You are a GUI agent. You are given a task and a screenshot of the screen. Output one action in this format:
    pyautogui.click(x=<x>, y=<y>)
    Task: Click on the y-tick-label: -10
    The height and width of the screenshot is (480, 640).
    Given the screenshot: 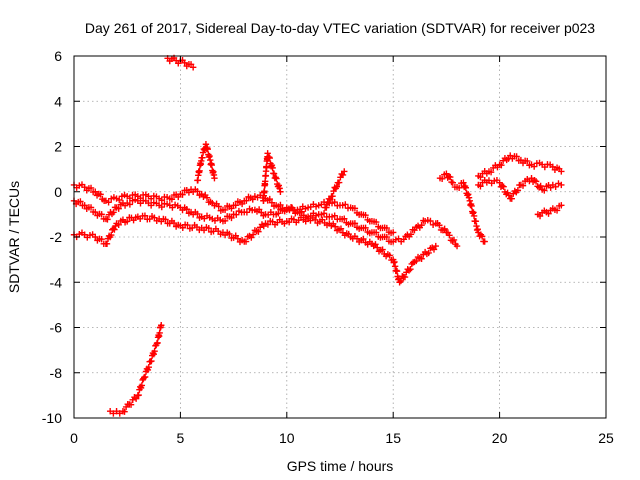 What is the action you would take?
    pyautogui.click(x=52, y=418)
    